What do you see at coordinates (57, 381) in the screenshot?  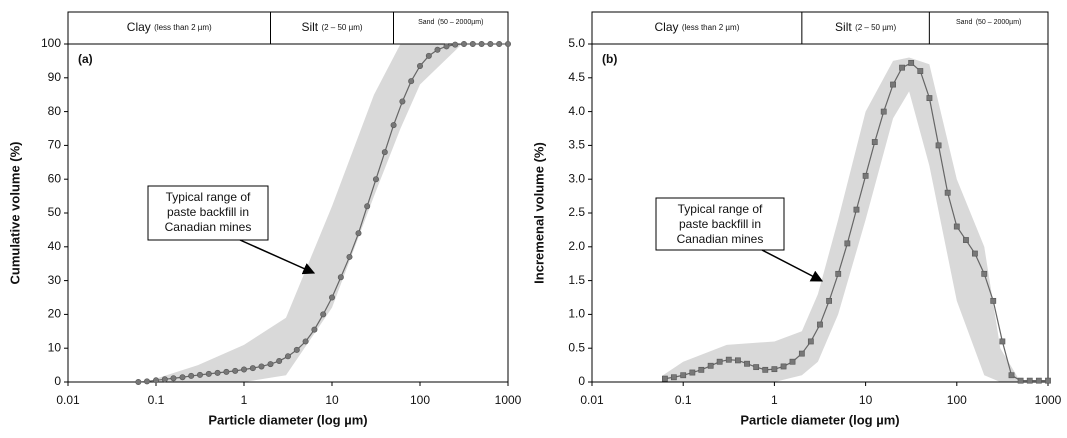 I see `y-tick-label: 0` at bounding box center [57, 381].